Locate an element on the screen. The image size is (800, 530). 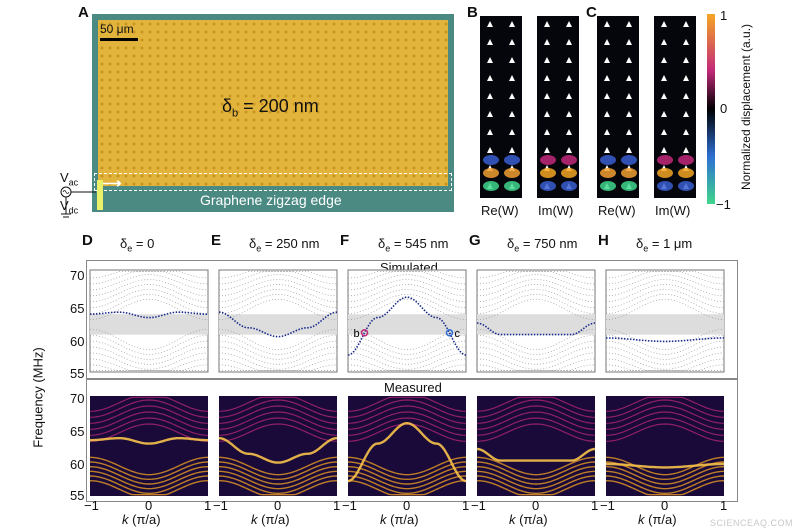
mode-c-im is located at coordinates (675, 107).